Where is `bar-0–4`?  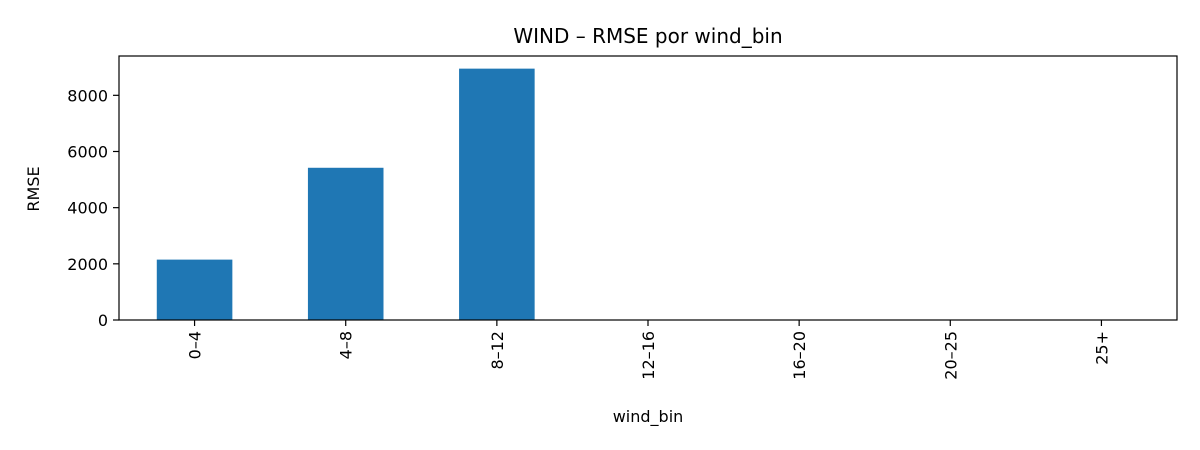
bar-0–4 is located at coordinates (194, 289).